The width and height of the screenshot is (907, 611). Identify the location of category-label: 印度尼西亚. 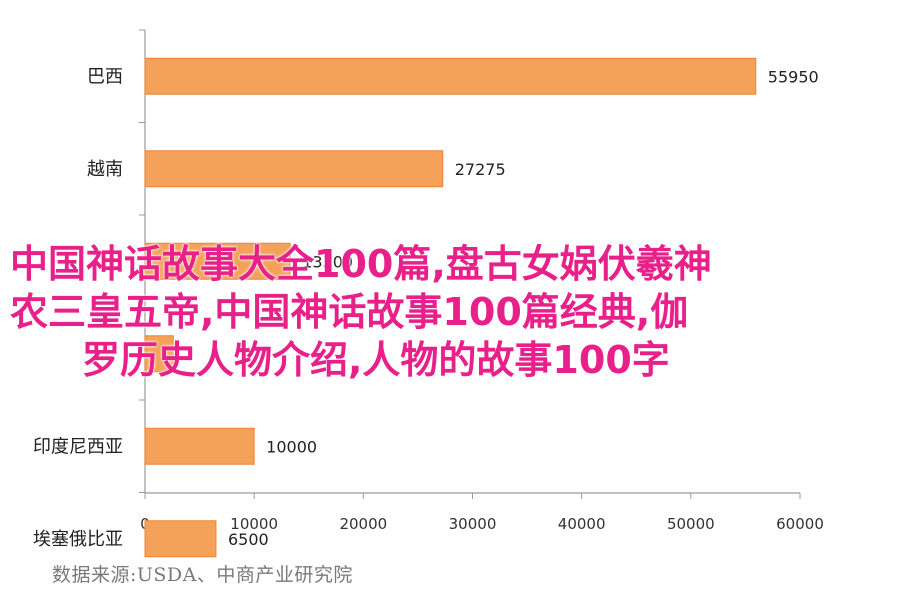
(78, 446).